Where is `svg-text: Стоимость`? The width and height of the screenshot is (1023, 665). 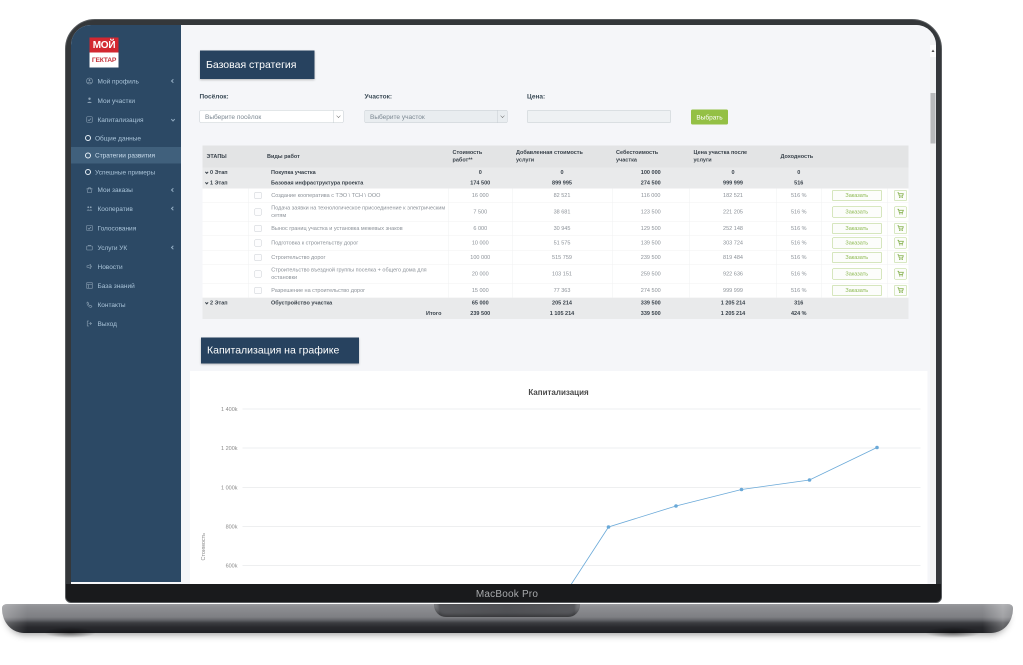 svg-text: Стоимость is located at coordinates (204, 547).